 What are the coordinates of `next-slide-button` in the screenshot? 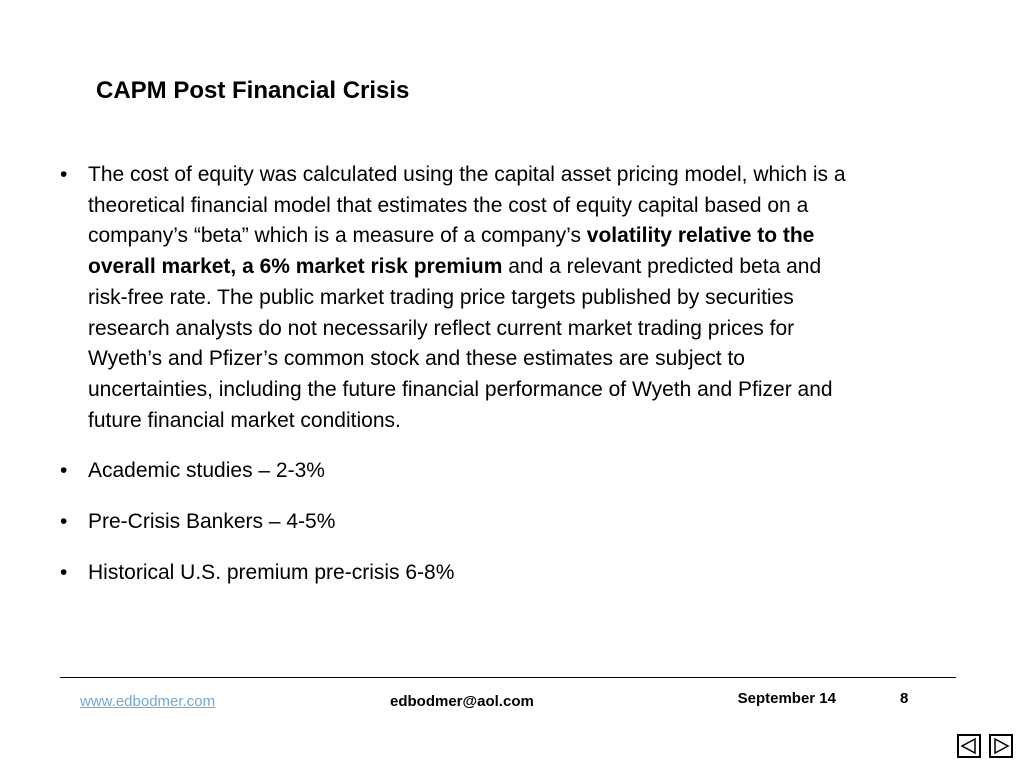 It's located at (1001, 746).